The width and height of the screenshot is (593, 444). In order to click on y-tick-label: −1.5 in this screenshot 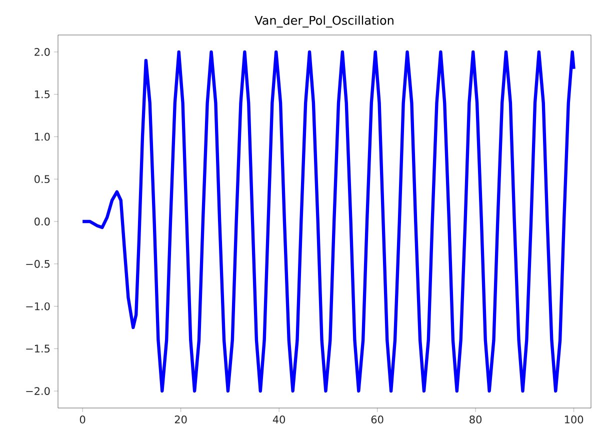, I will do `click(38, 348)`.